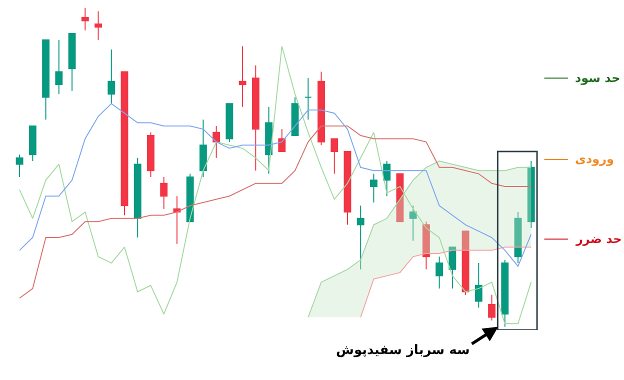 Image resolution: width=624 pixels, height=380 pixels. I want to click on ref-line-label: ورودی, so click(594, 159).